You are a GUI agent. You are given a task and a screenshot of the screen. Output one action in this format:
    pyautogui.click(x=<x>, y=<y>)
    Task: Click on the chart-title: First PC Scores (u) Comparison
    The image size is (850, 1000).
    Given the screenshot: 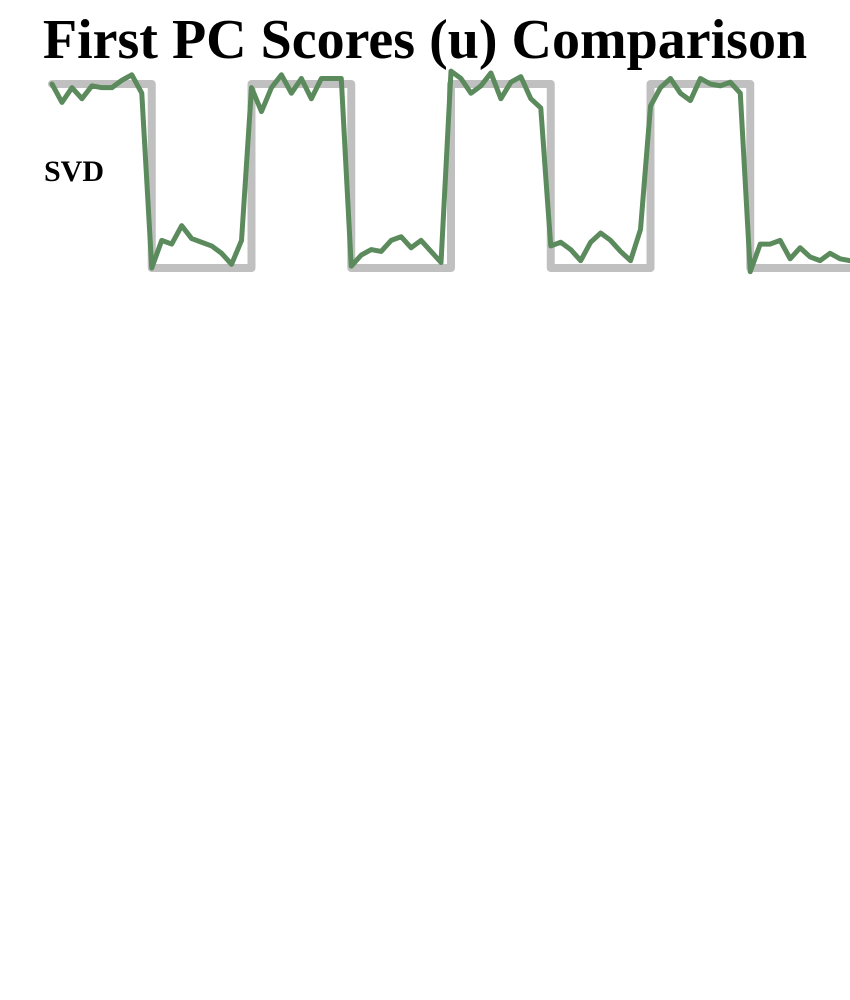 What is the action you would take?
    pyautogui.click(x=425, y=40)
    